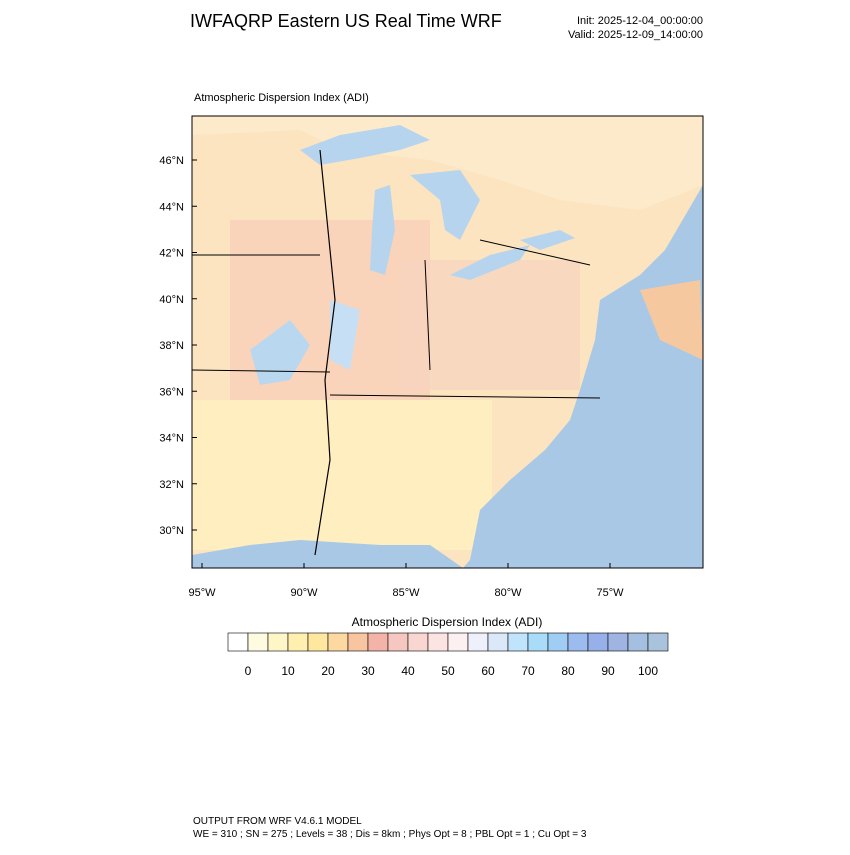  What do you see at coordinates (640, 21) in the screenshot?
I see `init-time: Init: 2025-12-04_00:00:00` at bounding box center [640, 21].